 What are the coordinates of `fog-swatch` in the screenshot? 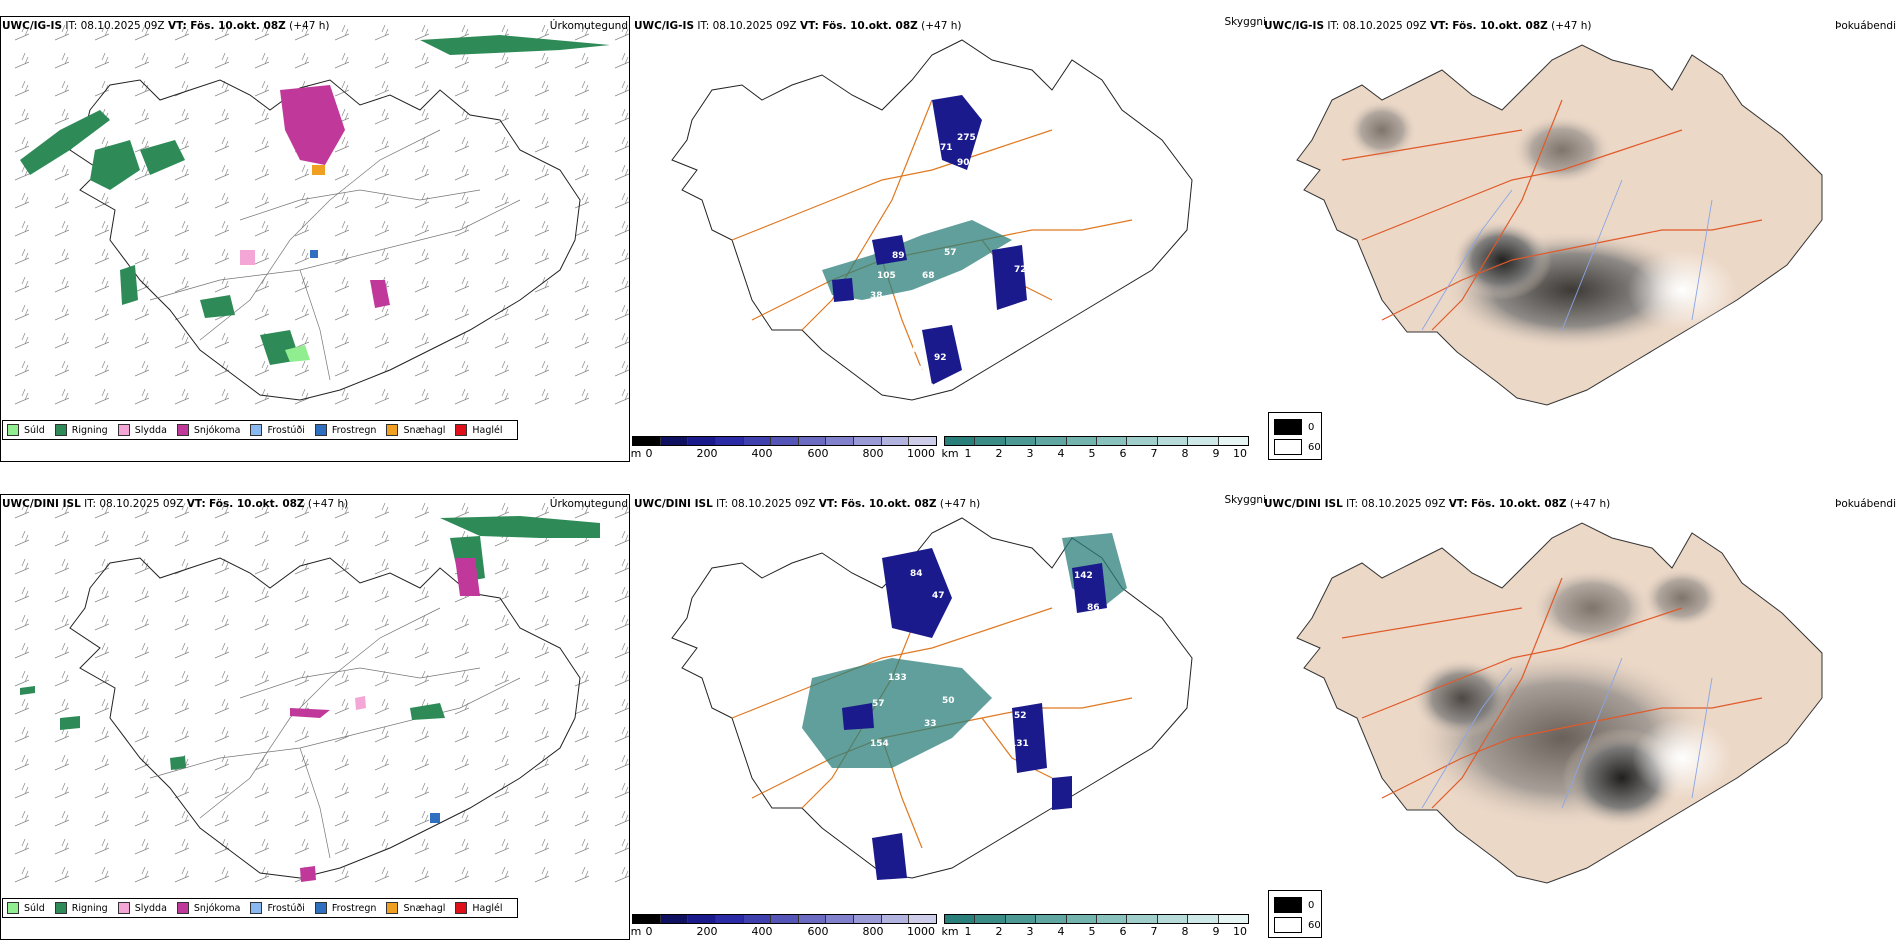 It's located at (1288, 447).